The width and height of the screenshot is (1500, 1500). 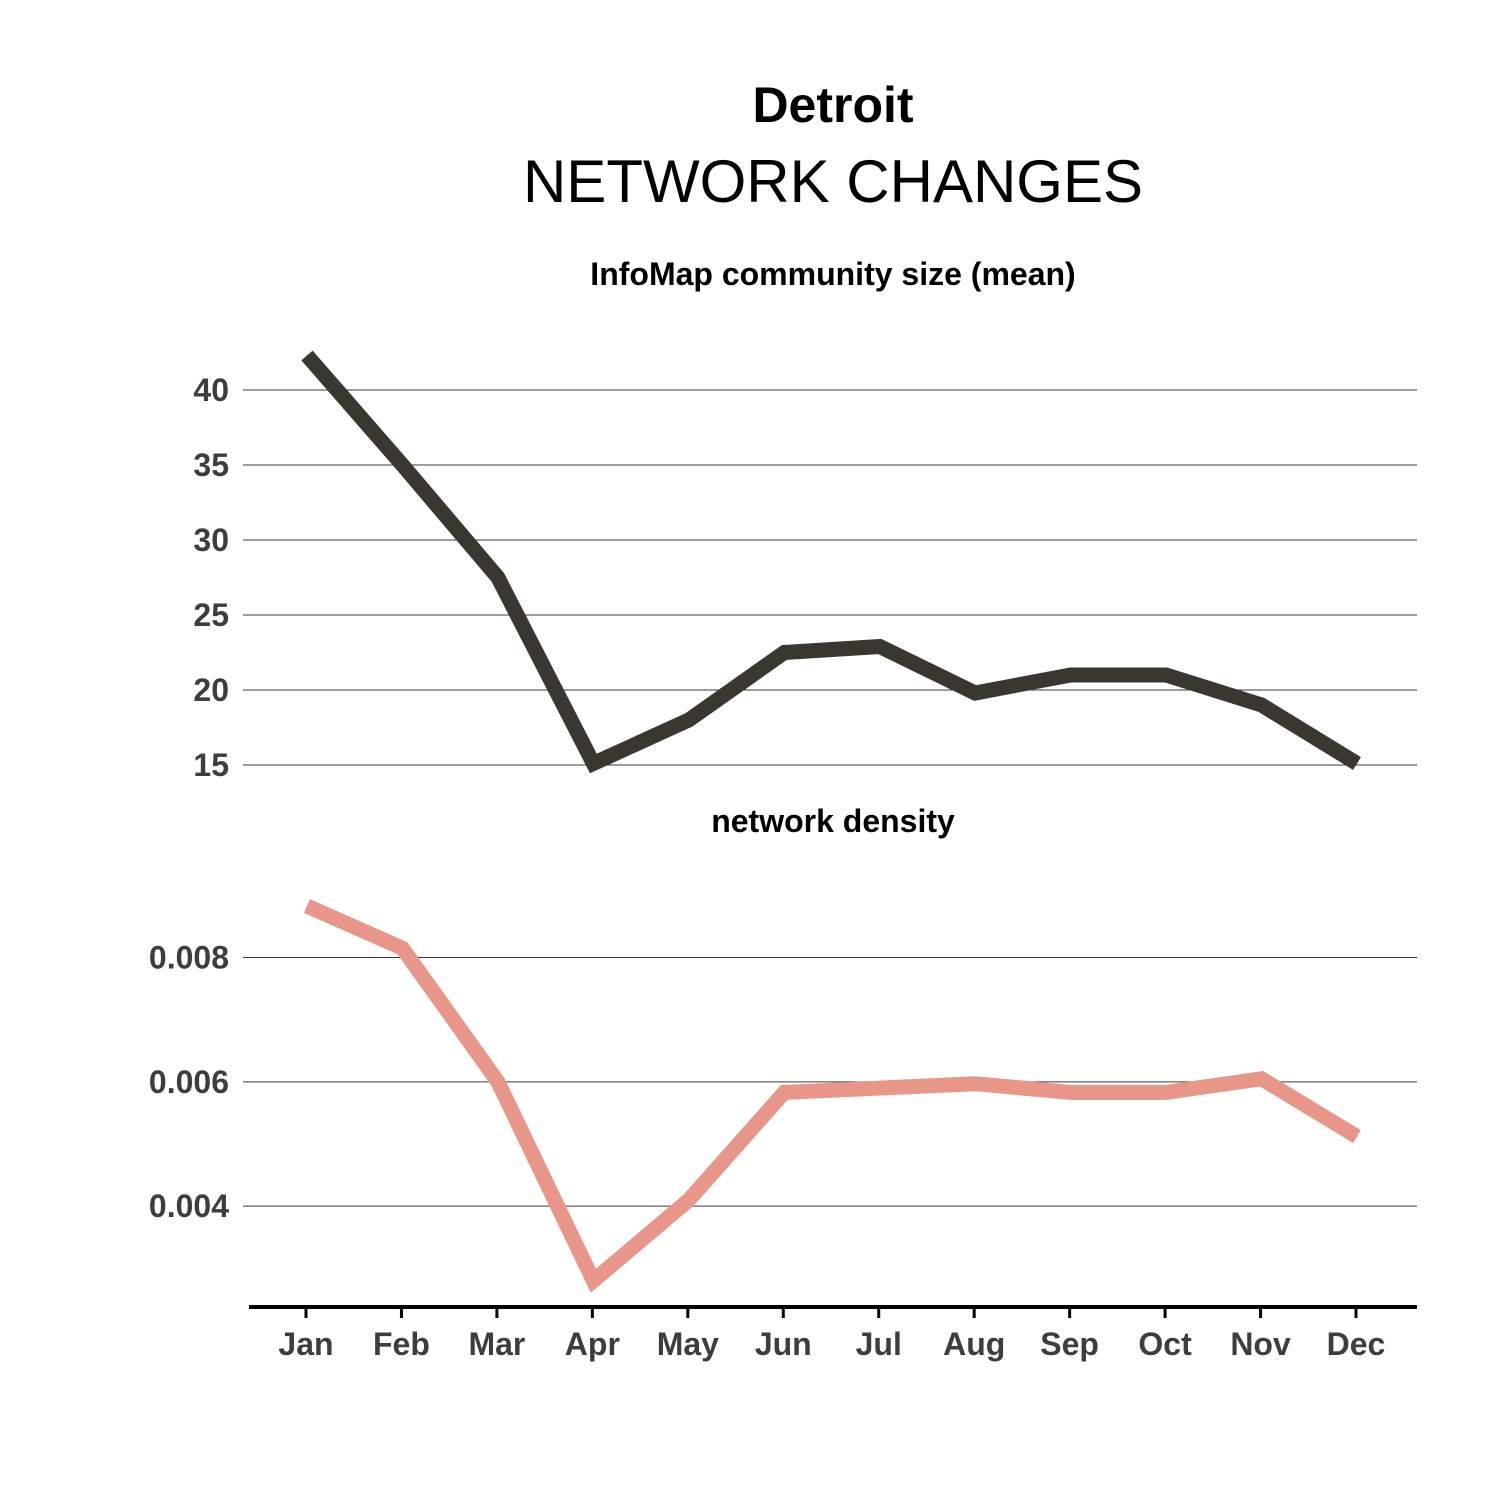 I want to click on chart-subtitle: NETWORK CHANGES, so click(x=833, y=181).